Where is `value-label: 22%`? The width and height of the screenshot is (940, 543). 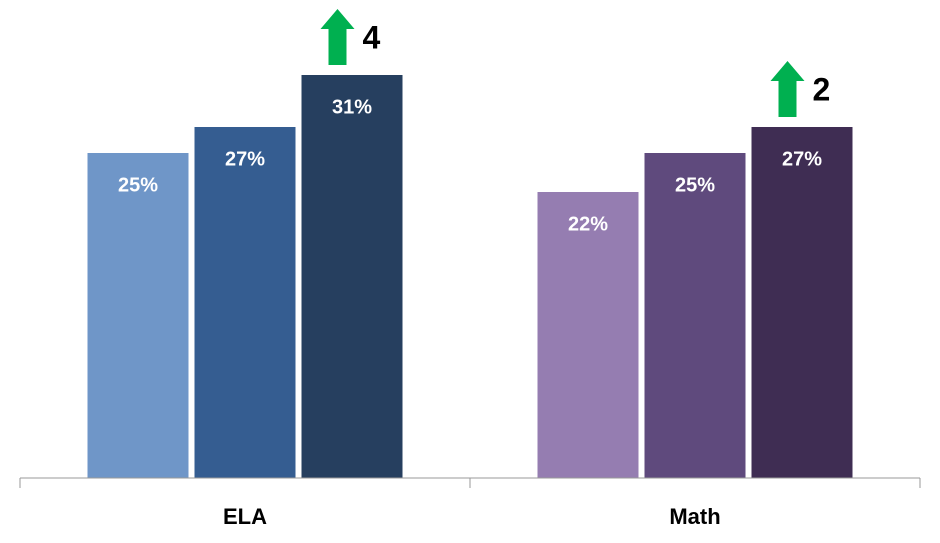 value-label: 22% is located at coordinates (588, 224).